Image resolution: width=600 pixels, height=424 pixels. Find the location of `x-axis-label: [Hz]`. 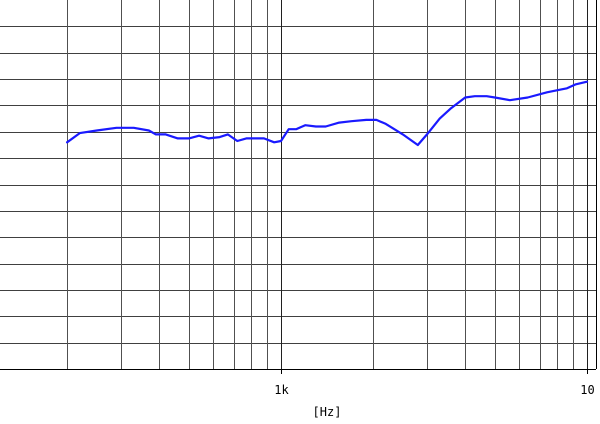

x-axis-label: [Hz] is located at coordinates (327, 412).